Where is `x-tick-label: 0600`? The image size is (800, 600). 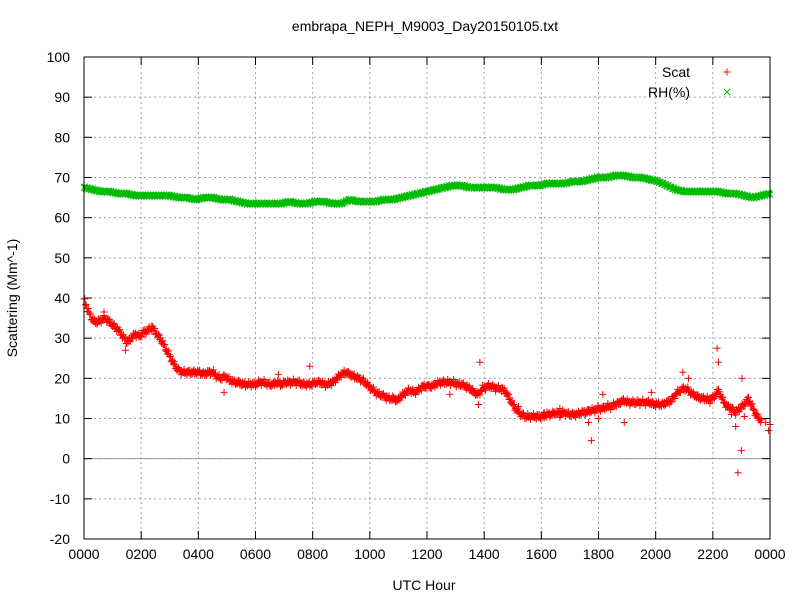 x-tick-label: 0600 is located at coordinates (255, 554).